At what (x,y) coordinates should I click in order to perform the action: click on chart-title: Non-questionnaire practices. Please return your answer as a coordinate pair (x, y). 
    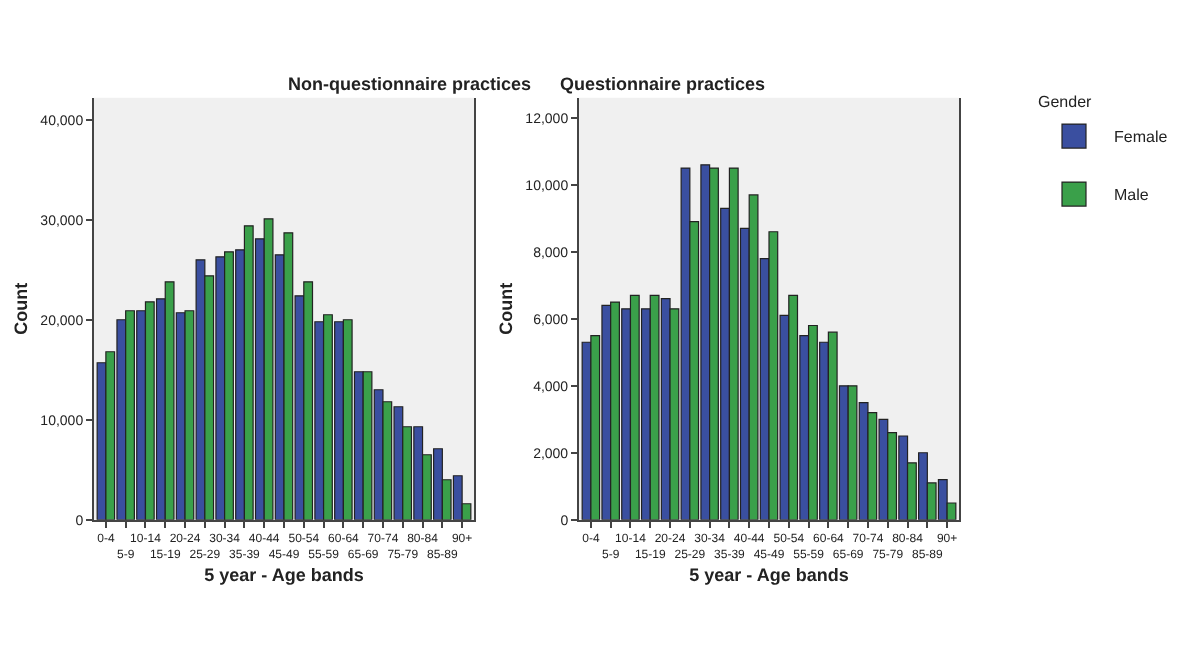
    Looking at the image, I should click on (410, 84).